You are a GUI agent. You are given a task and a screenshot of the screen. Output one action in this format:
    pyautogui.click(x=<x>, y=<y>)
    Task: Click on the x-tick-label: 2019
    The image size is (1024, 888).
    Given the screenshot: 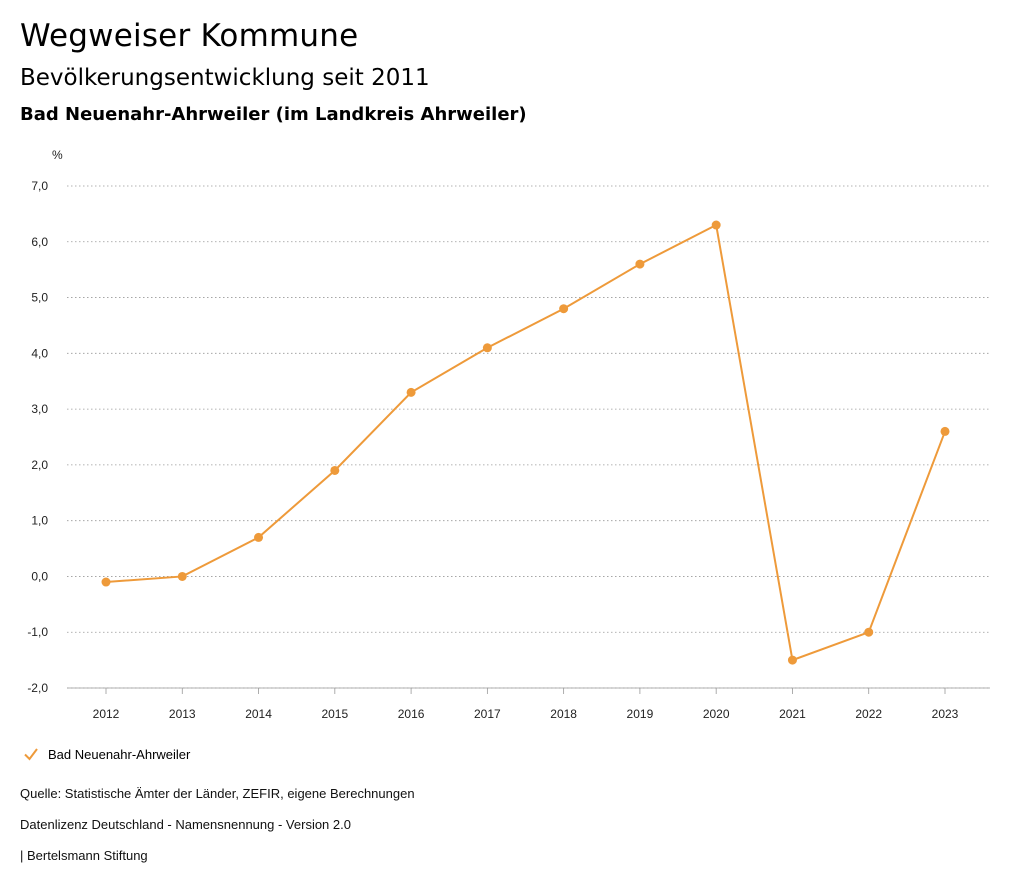 What is the action you would take?
    pyautogui.click(x=640, y=714)
    